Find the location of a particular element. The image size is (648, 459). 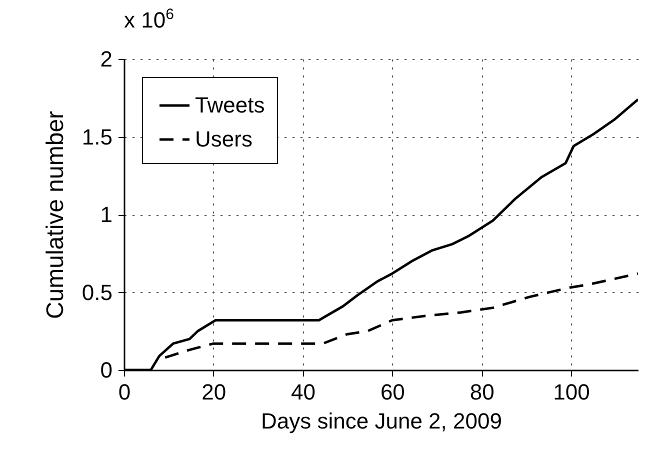

x-tick-label: 80 is located at coordinates (482, 392).